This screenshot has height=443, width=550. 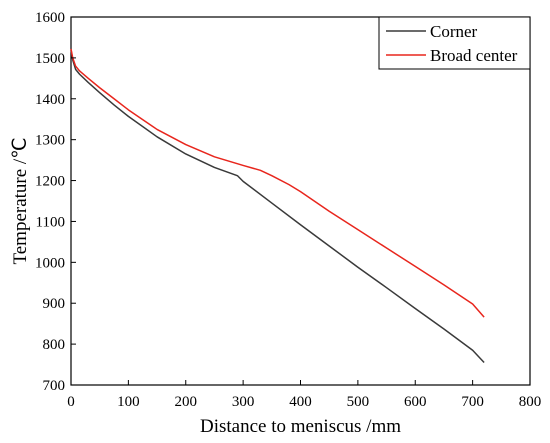 I want to click on x-tick-label: 500, so click(x=358, y=402).